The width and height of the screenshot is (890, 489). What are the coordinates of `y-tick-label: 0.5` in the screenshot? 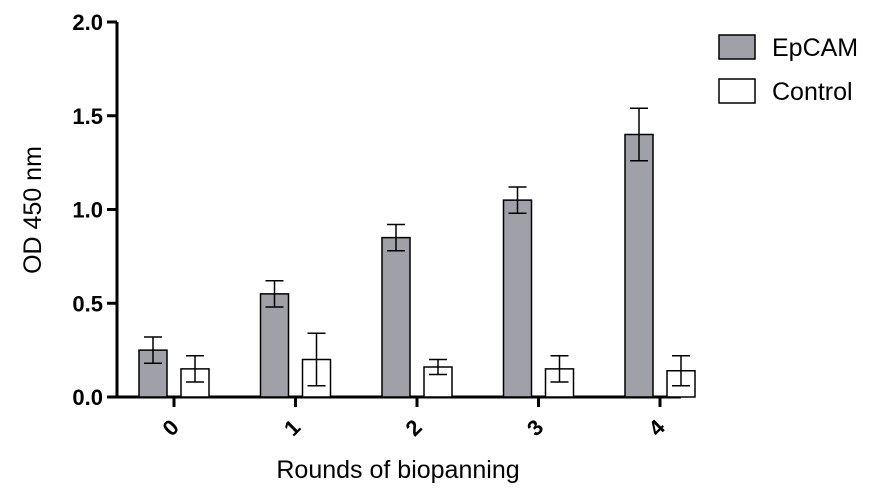 It's located at (87, 303).